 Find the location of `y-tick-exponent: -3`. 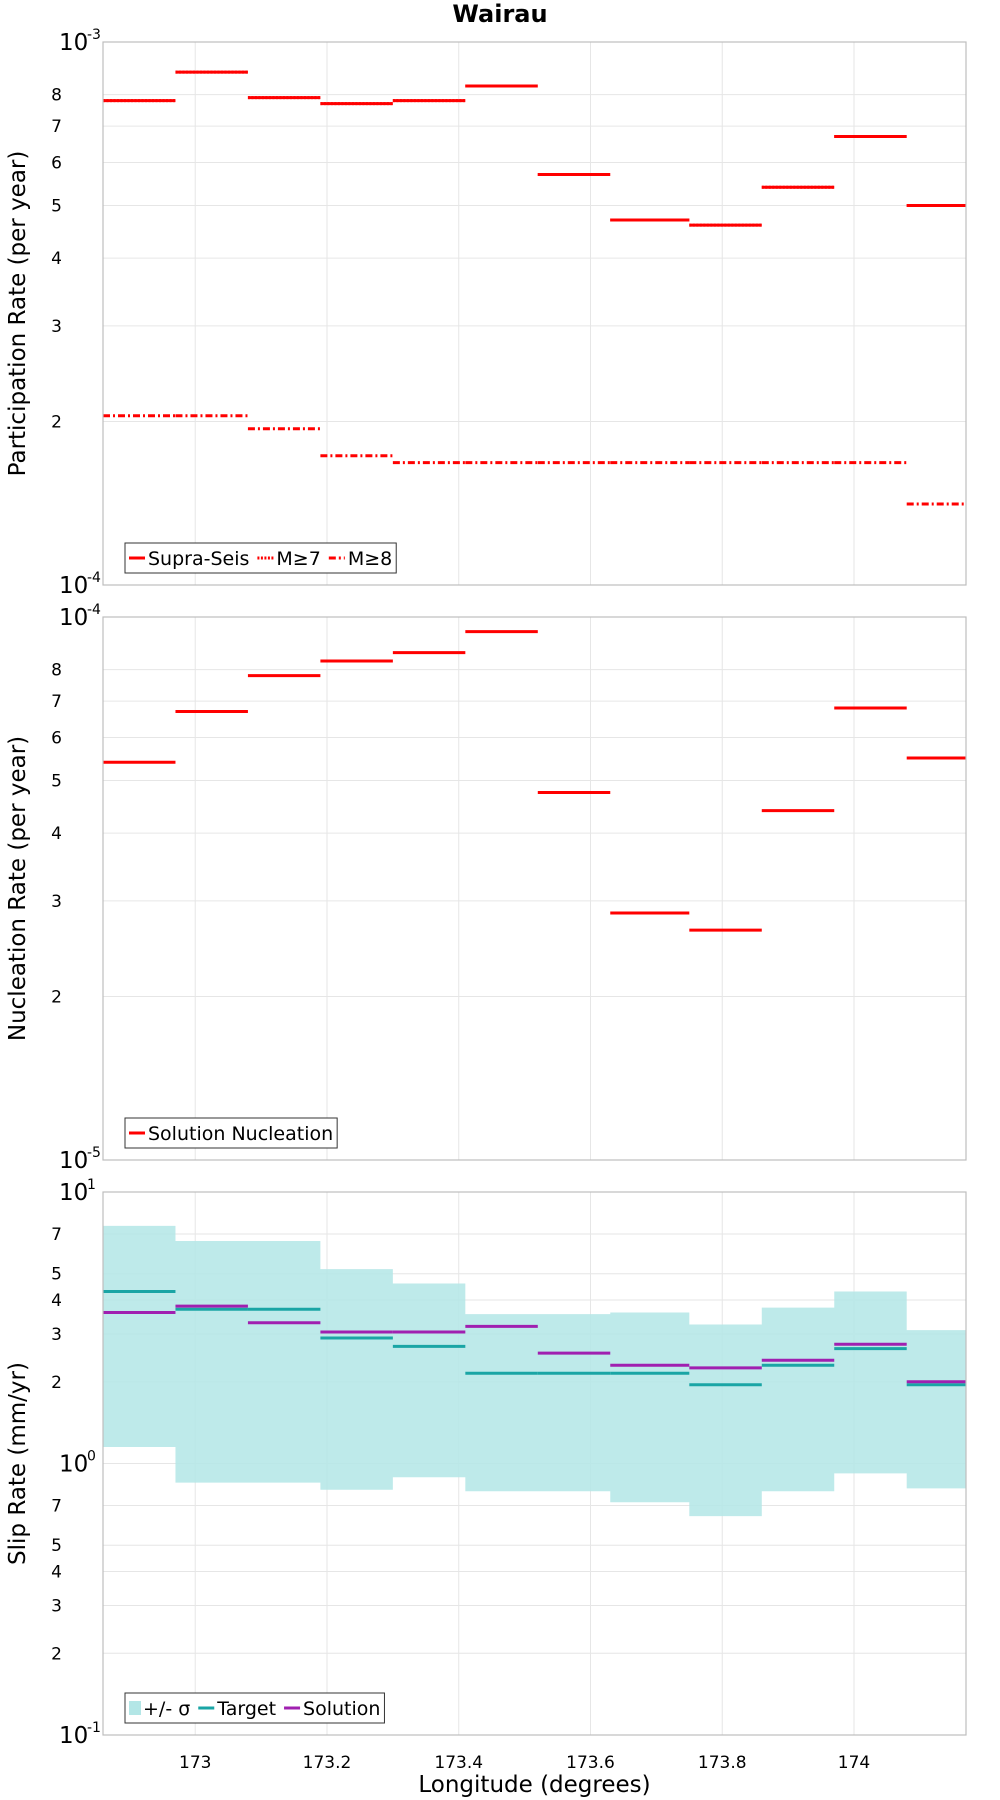

y-tick-exponent: -3 is located at coordinates (94, 35).